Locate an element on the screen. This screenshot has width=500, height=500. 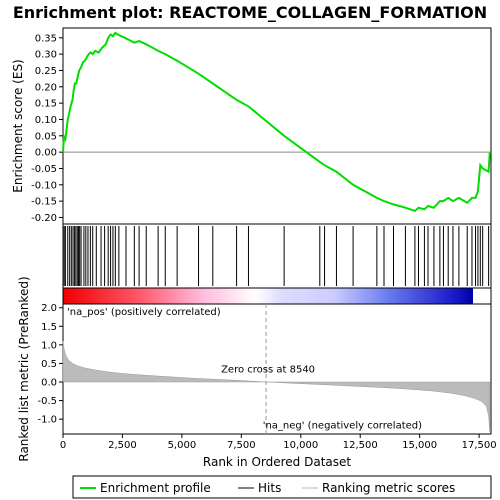
rank-color-bar is located at coordinates (268, 296).